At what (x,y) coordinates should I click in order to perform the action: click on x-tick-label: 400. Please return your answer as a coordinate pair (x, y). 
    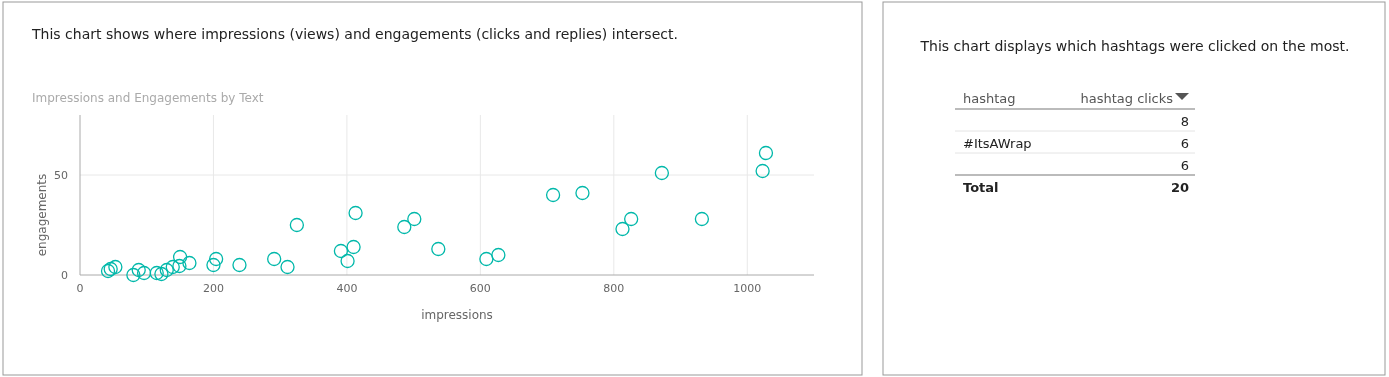
    Looking at the image, I should click on (347, 288).